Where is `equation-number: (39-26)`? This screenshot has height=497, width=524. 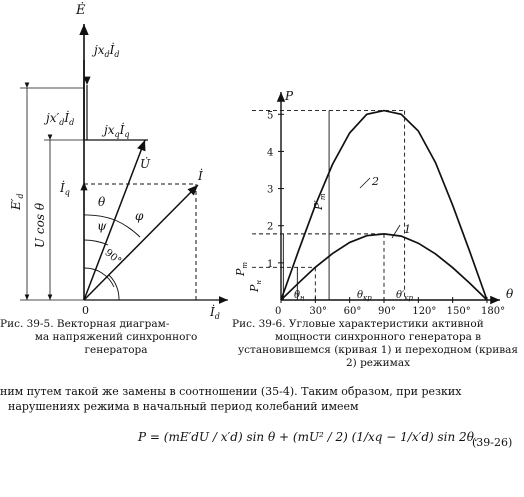 equation-number: (39-26) is located at coordinates (492, 442).